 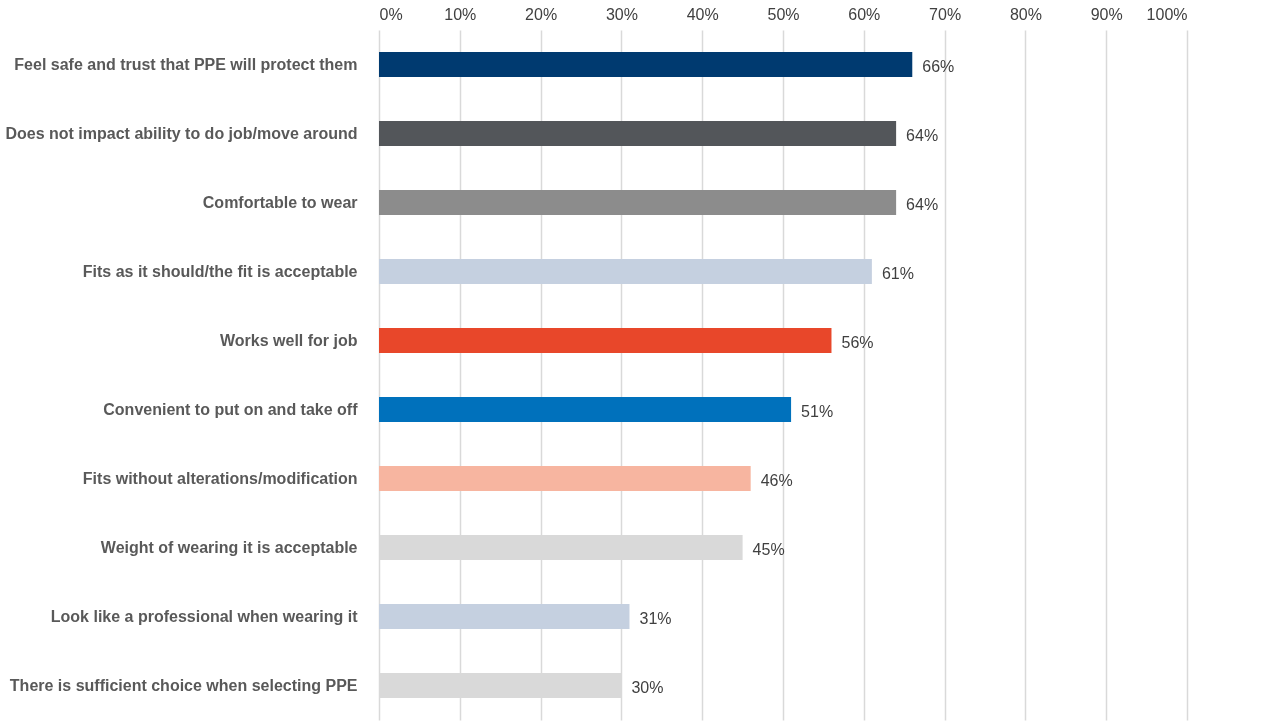 I want to click on data-label: 31%, so click(x=655, y=618).